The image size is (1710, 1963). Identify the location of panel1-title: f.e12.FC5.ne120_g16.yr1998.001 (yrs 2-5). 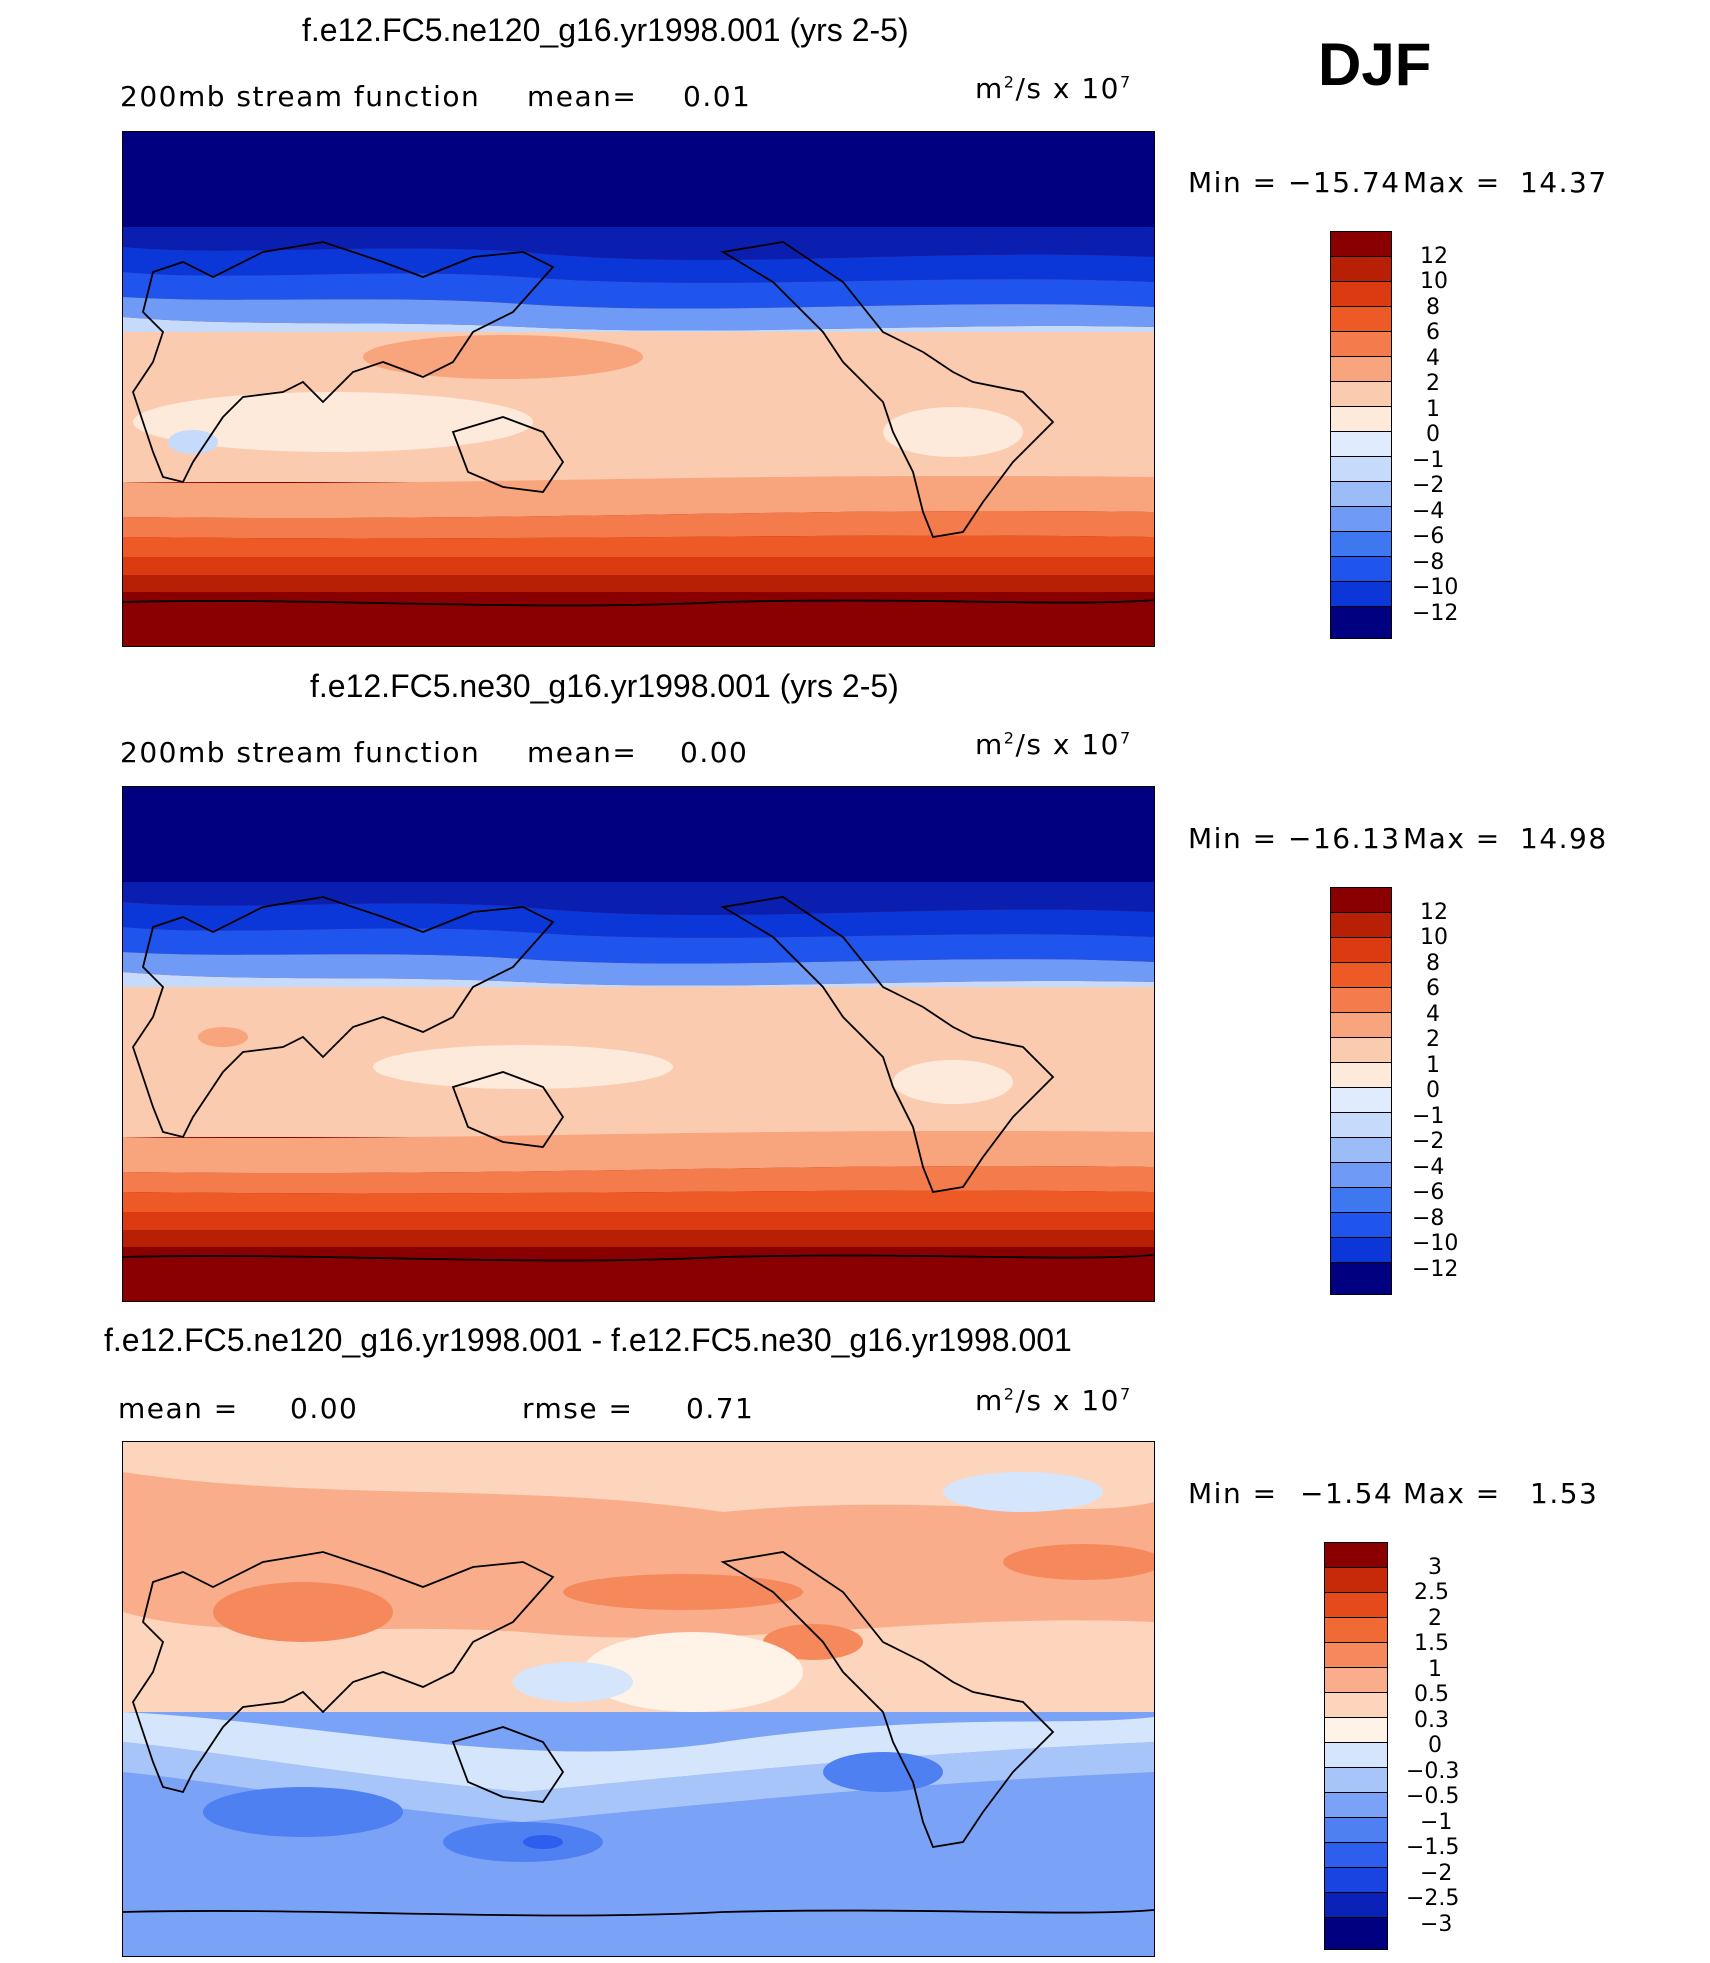
(605, 30).